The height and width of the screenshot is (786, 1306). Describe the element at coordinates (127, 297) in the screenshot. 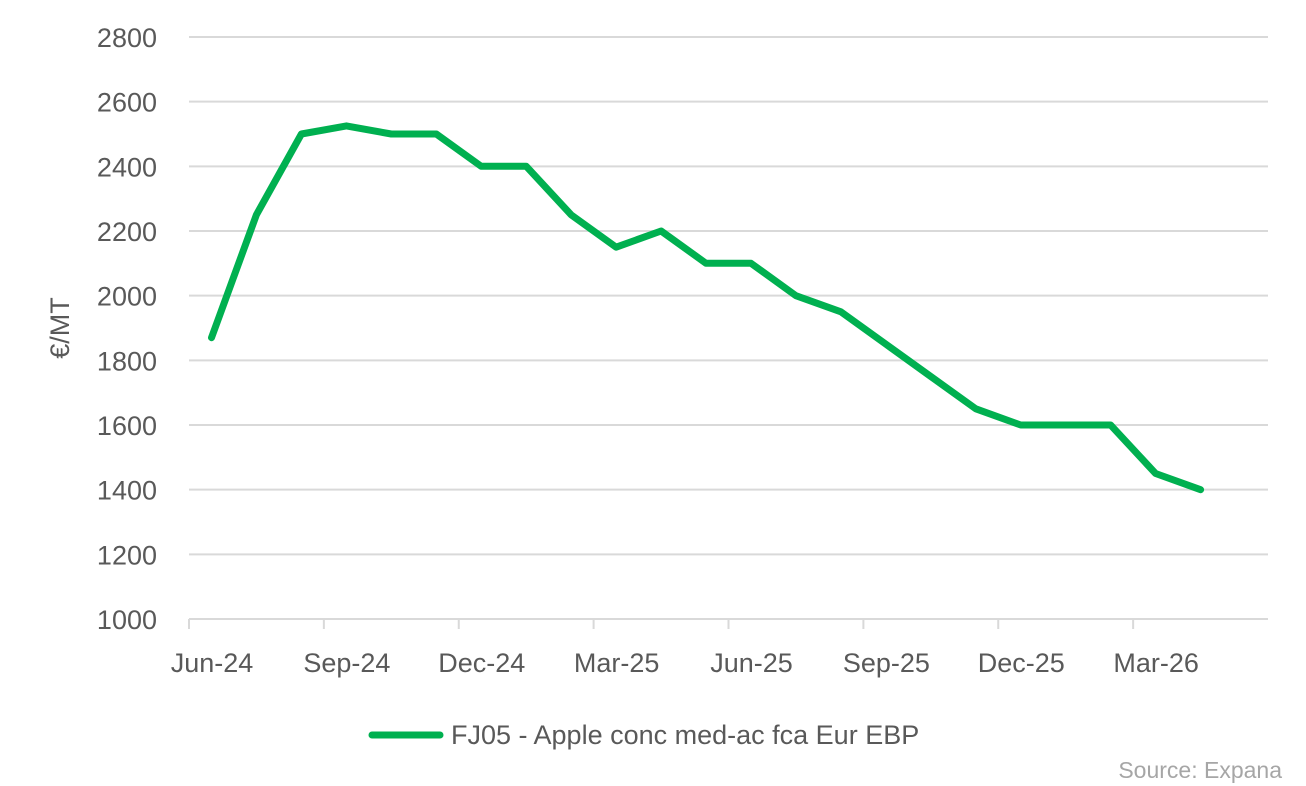

I see `y-tick-label-2000: 2000` at that location.